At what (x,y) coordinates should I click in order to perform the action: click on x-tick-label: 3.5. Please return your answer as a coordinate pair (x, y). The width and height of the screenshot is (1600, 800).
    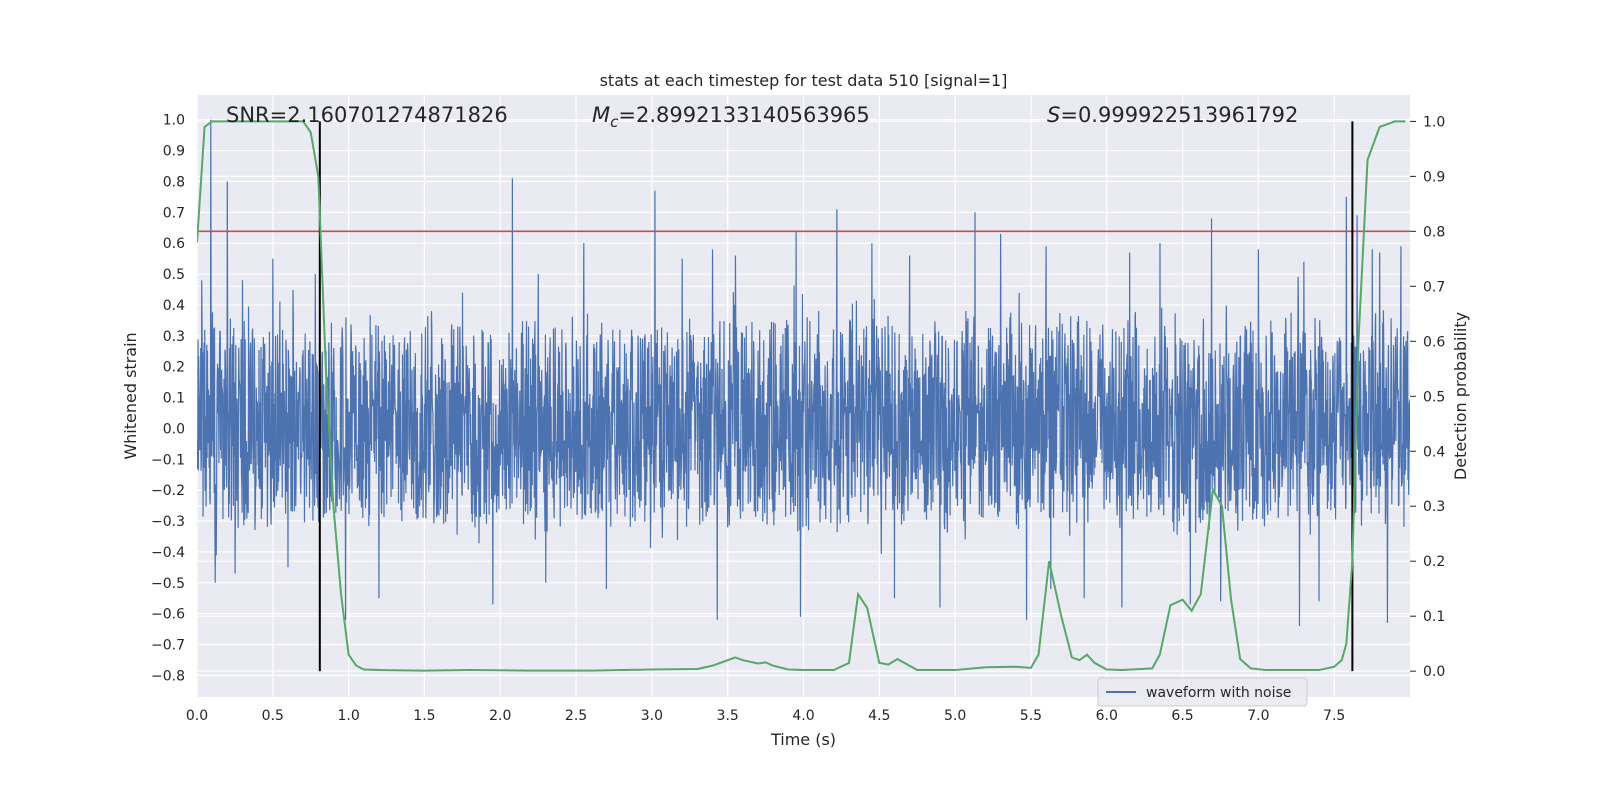
    Looking at the image, I should click on (728, 716).